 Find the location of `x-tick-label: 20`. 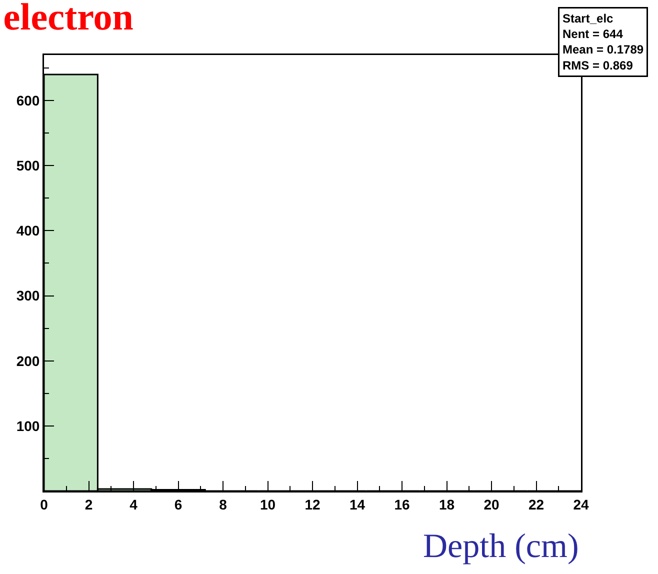

x-tick-label: 20 is located at coordinates (492, 504).